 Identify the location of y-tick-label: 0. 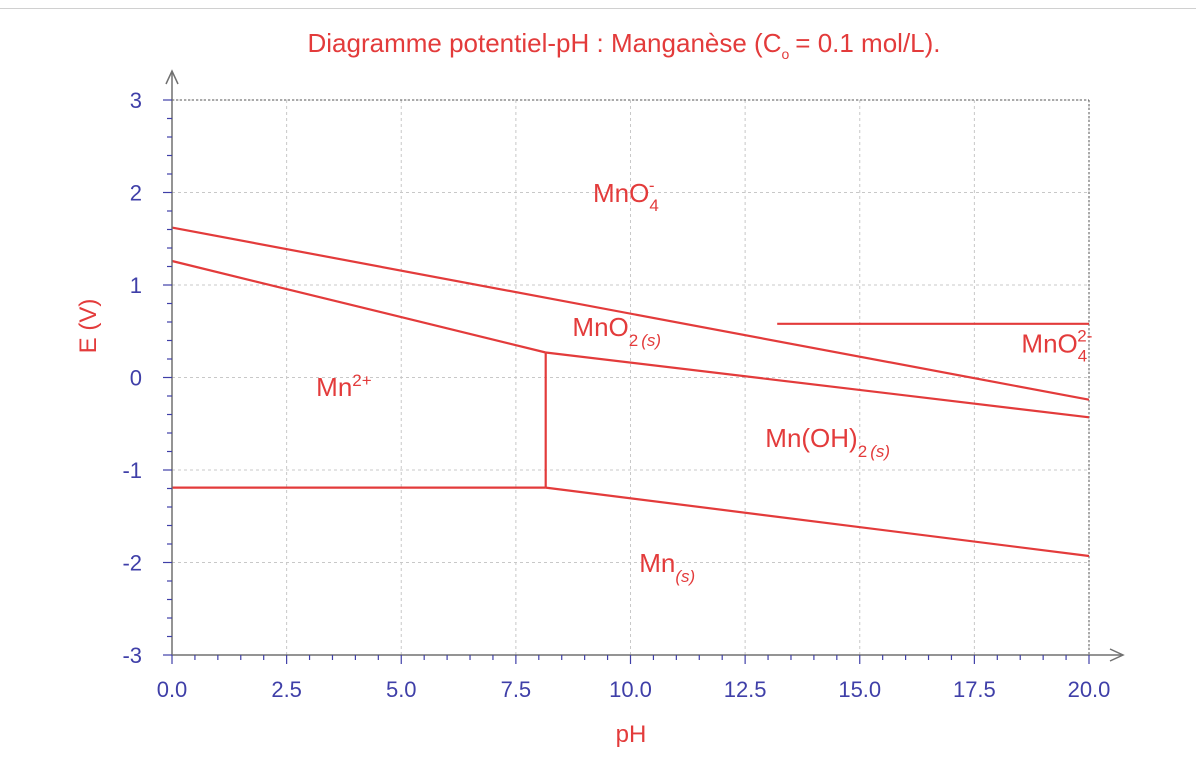
(136, 378).